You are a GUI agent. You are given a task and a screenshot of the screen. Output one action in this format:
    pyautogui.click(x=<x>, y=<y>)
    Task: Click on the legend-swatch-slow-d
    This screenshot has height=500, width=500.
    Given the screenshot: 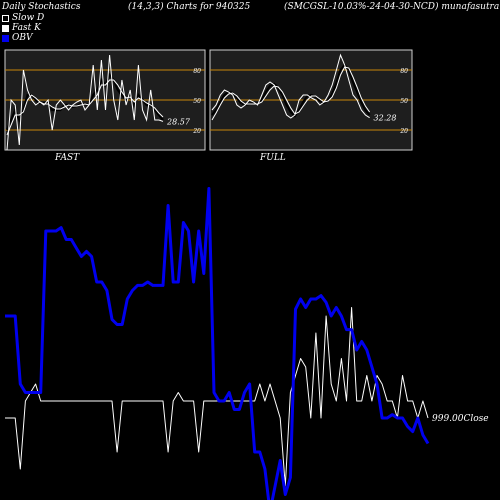 What is the action you would take?
    pyautogui.click(x=5, y=18)
    